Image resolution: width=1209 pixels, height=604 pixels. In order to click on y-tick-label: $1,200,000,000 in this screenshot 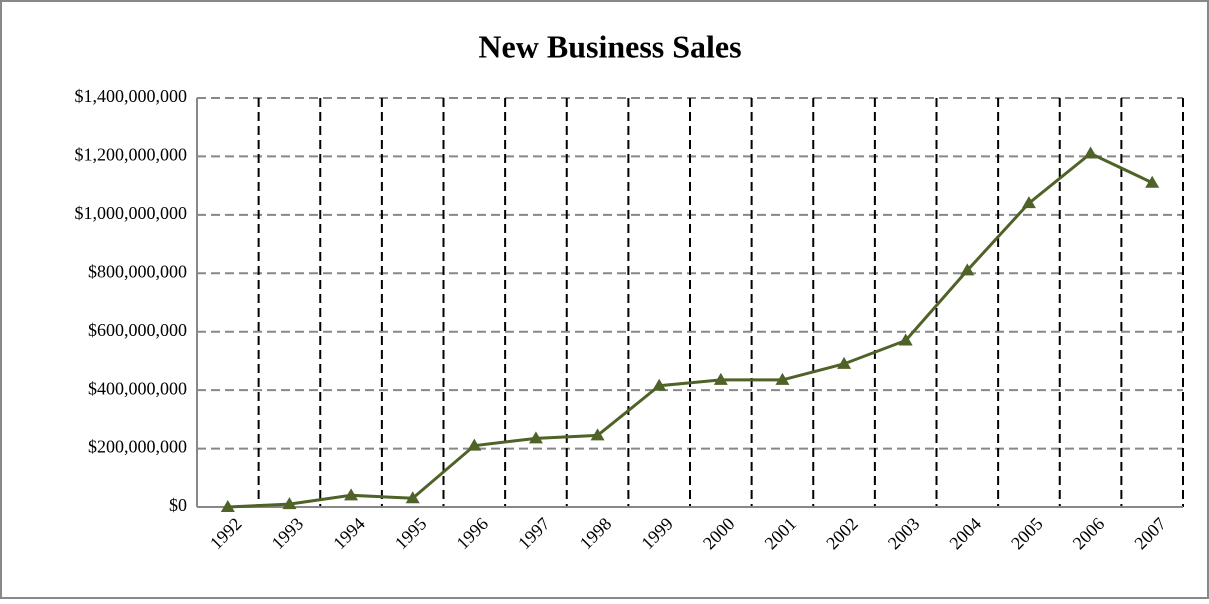, I will do `click(131, 155)`.